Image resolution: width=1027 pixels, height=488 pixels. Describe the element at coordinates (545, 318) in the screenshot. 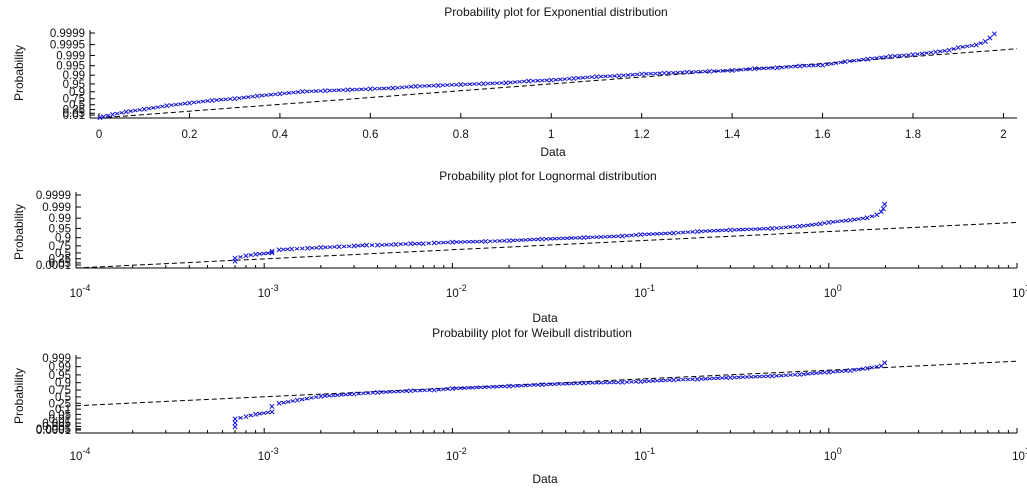

I see `subplot-lognormal-xlabel: Data` at that location.